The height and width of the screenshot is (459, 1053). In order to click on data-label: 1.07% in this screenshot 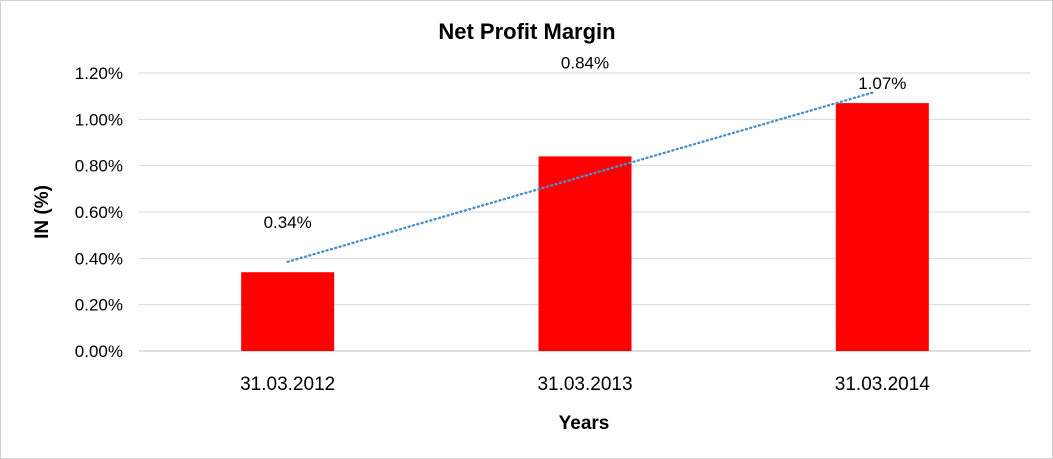, I will do `click(882, 83)`.